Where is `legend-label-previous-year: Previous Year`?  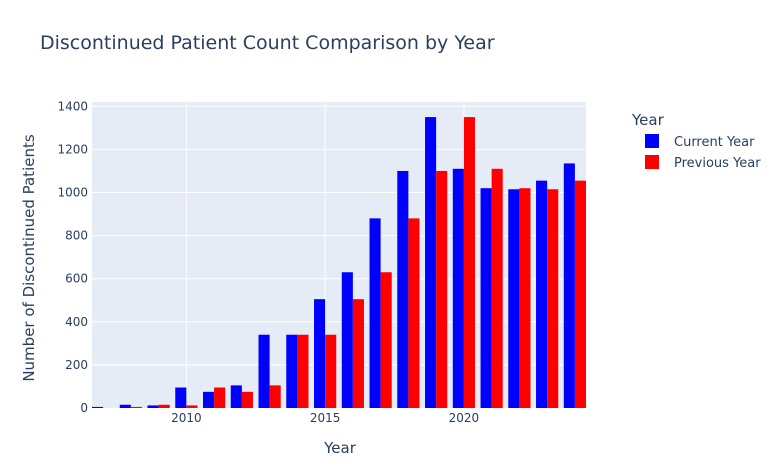 legend-label-previous-year: Previous Year is located at coordinates (717, 163).